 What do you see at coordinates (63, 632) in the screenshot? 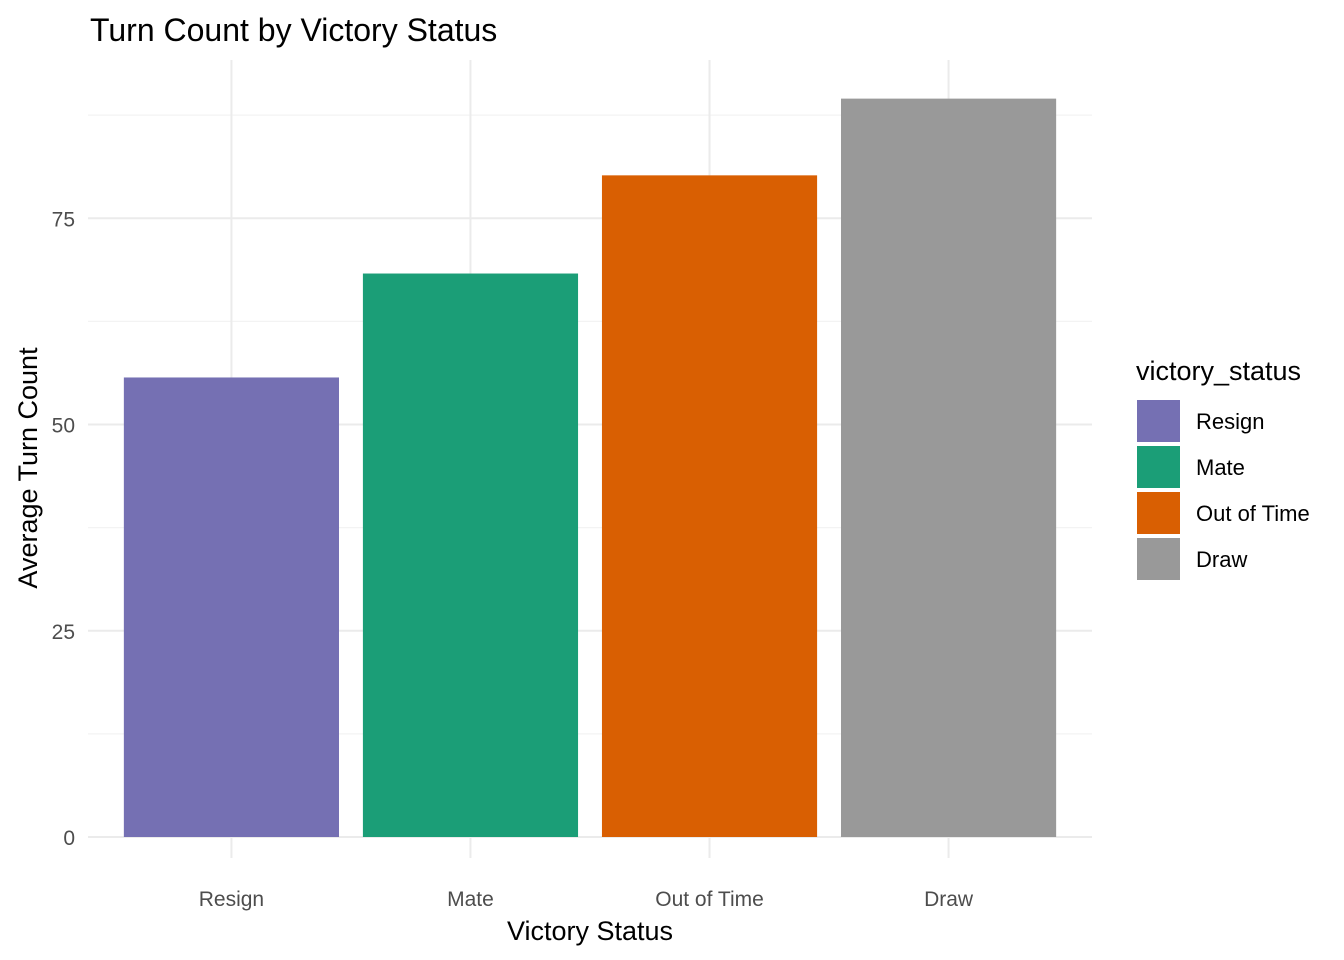
I see `y-tick-label: 25` at bounding box center [63, 632].